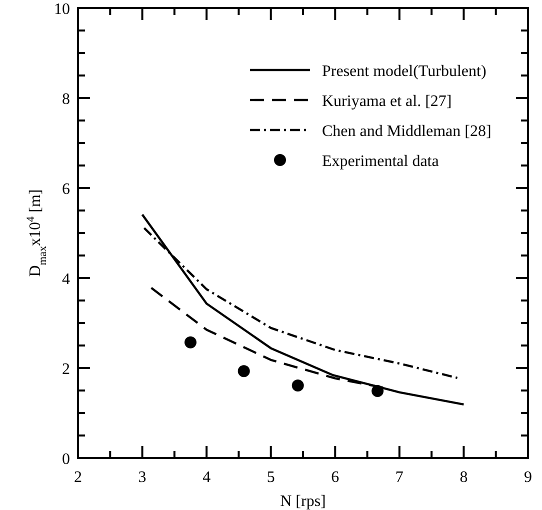 This screenshot has height=510, width=542. I want to click on y-tick-label: 2, so click(66, 369).